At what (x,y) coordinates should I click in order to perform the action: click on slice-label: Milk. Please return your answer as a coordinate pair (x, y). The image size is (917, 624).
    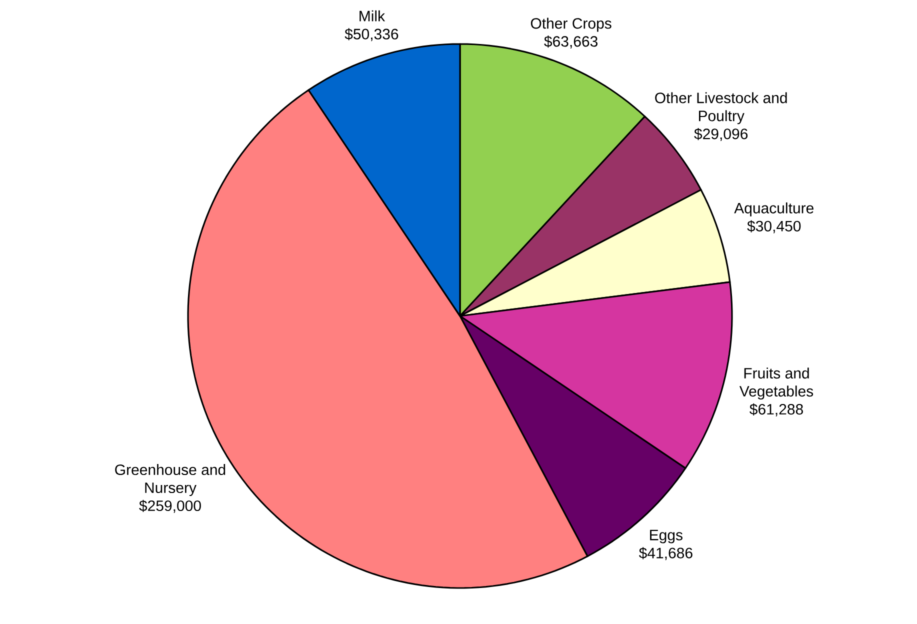
    Looking at the image, I should click on (373, 16).